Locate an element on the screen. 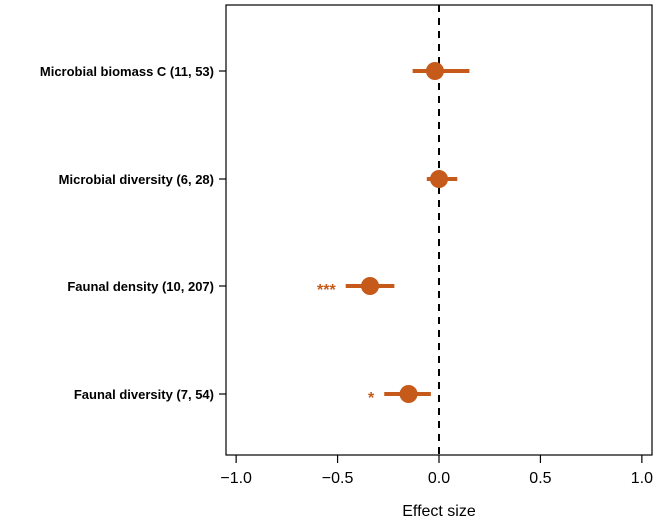  significance-marker: *** is located at coordinates (326, 290).